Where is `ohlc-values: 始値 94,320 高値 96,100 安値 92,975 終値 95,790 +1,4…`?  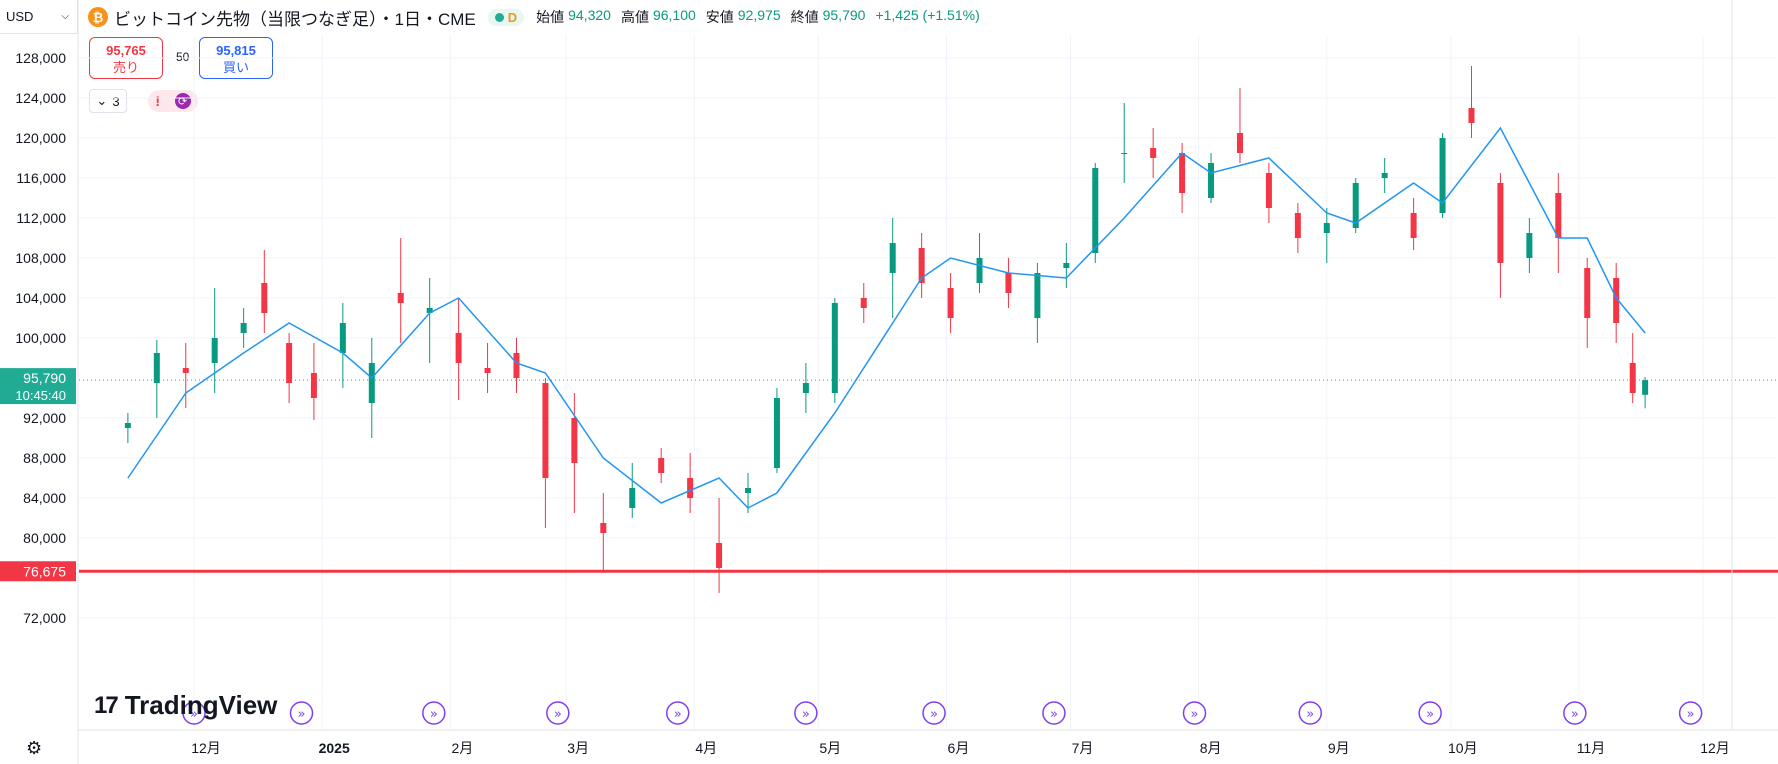
ohlc-values: 始値 94,320 高値 96,100 安値 92,975 終値 95,790 +1,4… is located at coordinates (758, 17).